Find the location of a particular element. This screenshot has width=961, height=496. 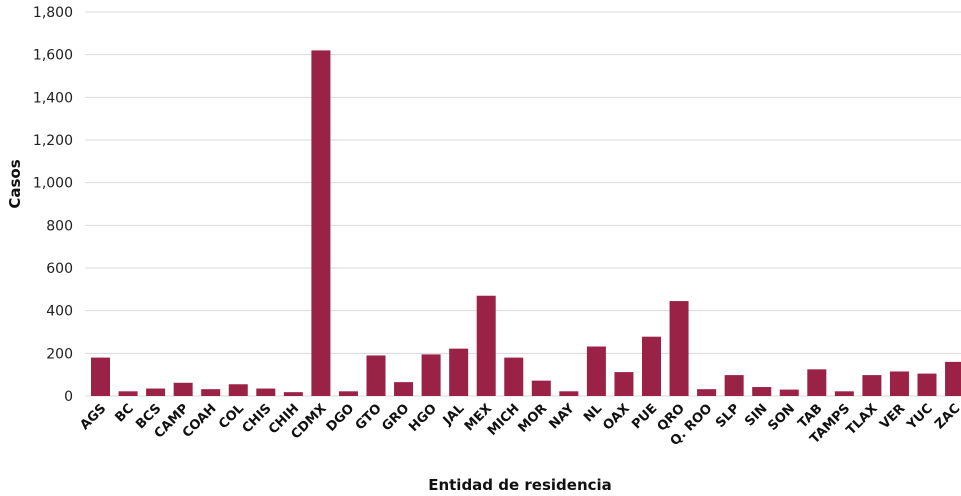

x-tick-label: YUC is located at coordinates (920, 417).